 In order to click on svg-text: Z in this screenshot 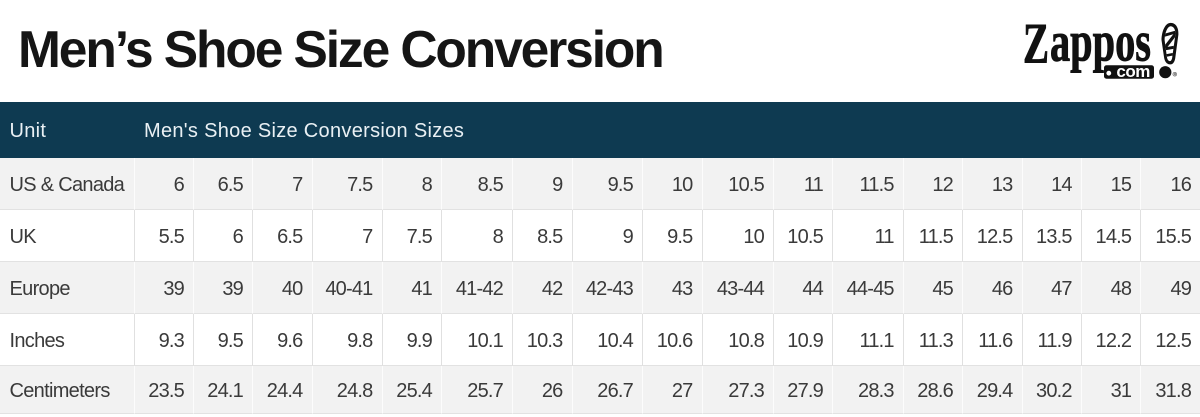, I will do `click(1036, 45)`.